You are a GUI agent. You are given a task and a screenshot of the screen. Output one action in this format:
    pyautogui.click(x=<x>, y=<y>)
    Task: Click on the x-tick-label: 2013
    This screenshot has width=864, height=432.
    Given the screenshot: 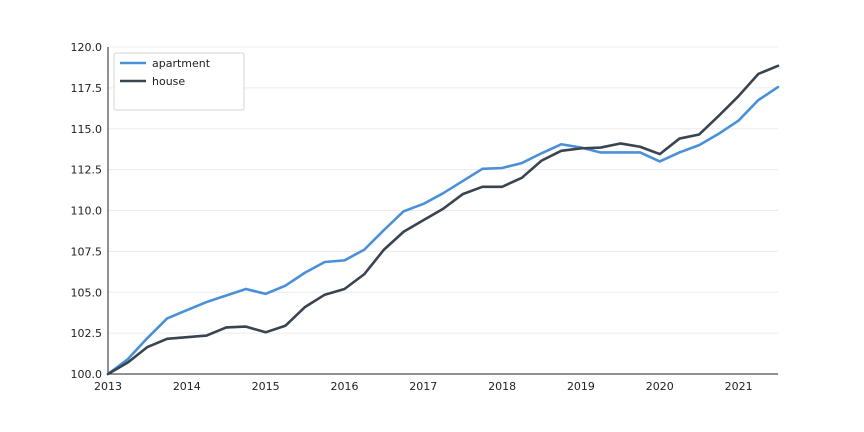 What is the action you would take?
    pyautogui.click(x=108, y=386)
    